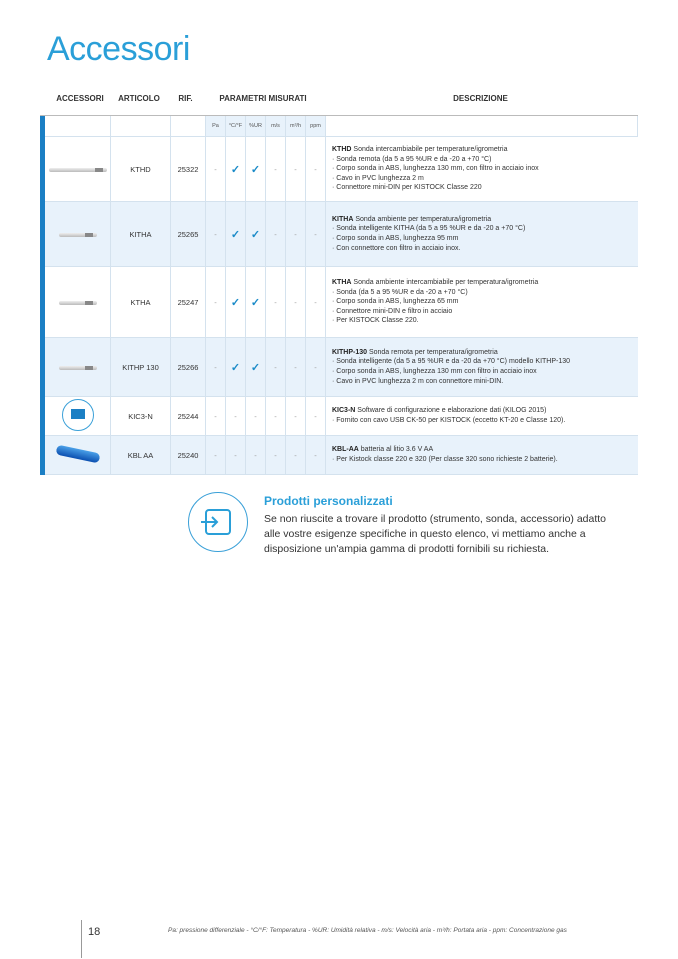  What do you see at coordinates (235, 126) in the screenshot?
I see `unit-label: °C/°F` at bounding box center [235, 126].